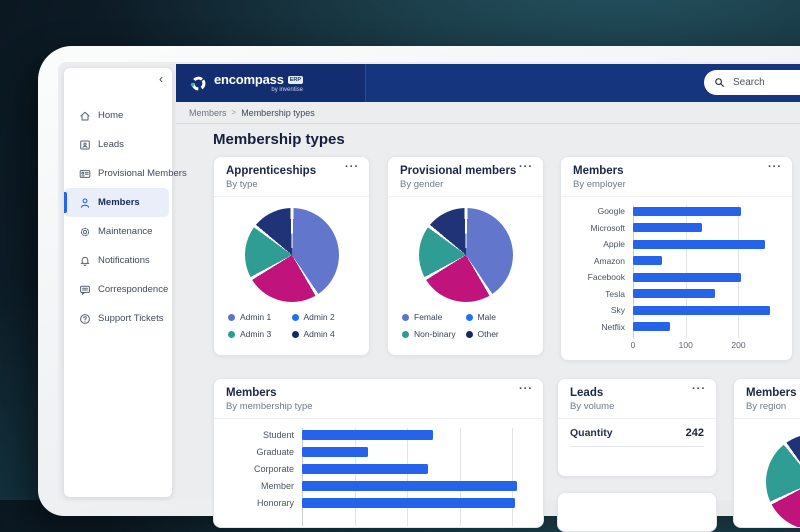 Image resolution: width=800 pixels, height=532 pixels. I want to click on legend-item: Admin 1, so click(260, 317).